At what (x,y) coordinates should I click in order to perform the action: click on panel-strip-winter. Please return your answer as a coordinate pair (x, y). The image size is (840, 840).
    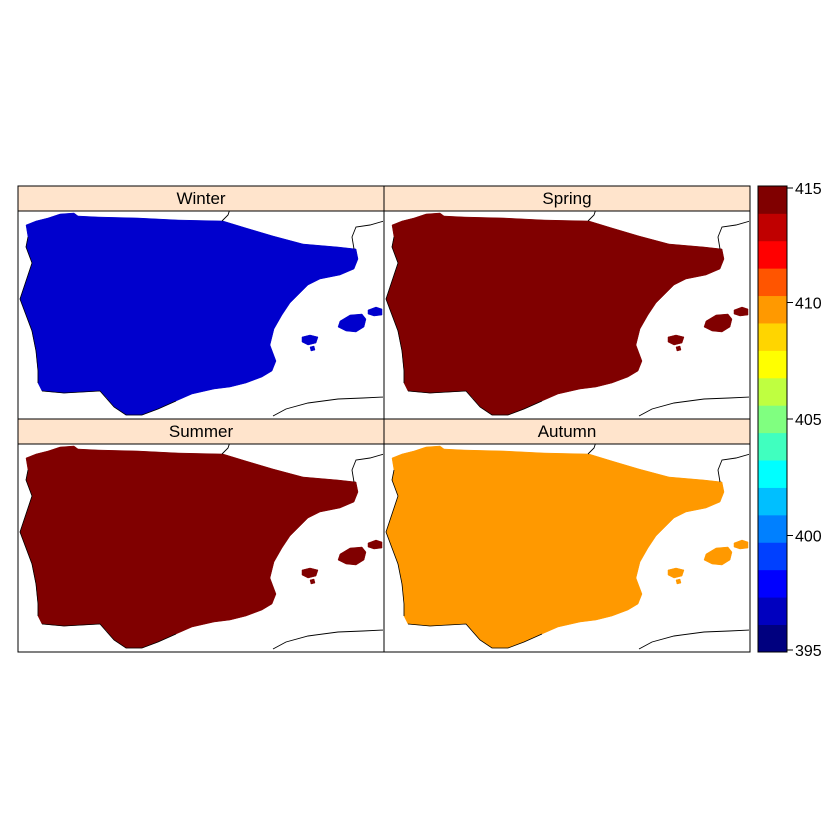
    Looking at the image, I should click on (201, 198).